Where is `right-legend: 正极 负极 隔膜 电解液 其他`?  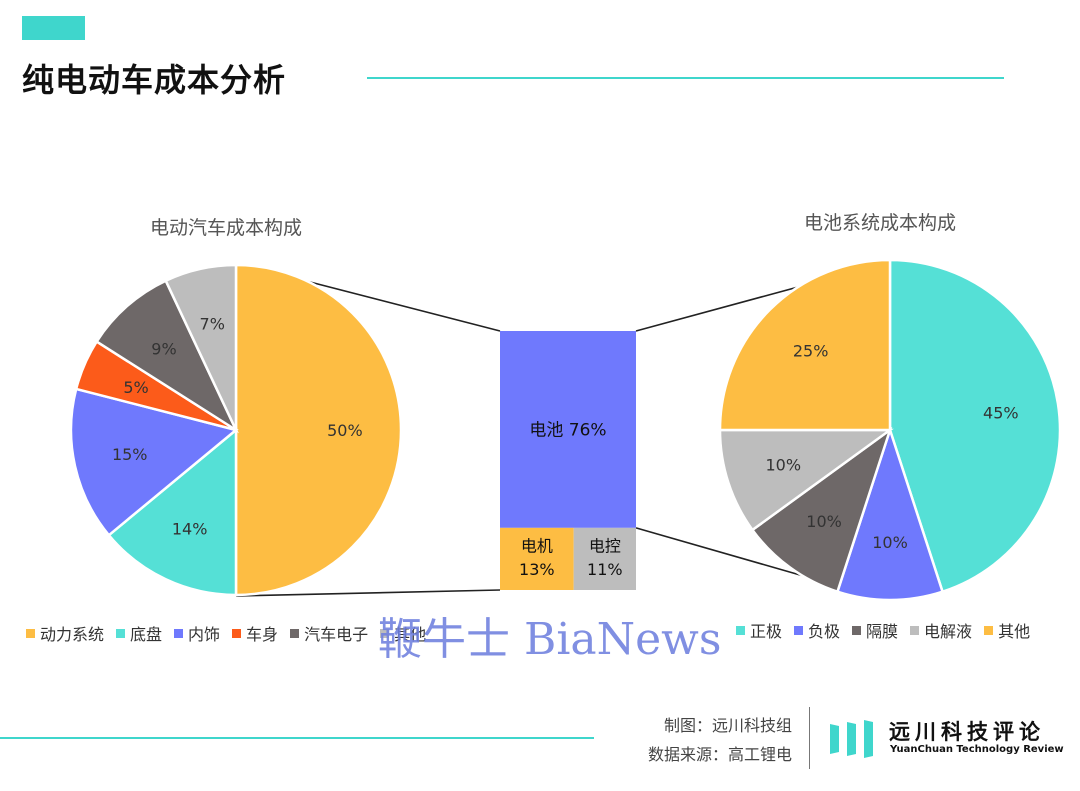
right-legend: 正极 负极 隔膜 电解液 其他 is located at coordinates (883, 630).